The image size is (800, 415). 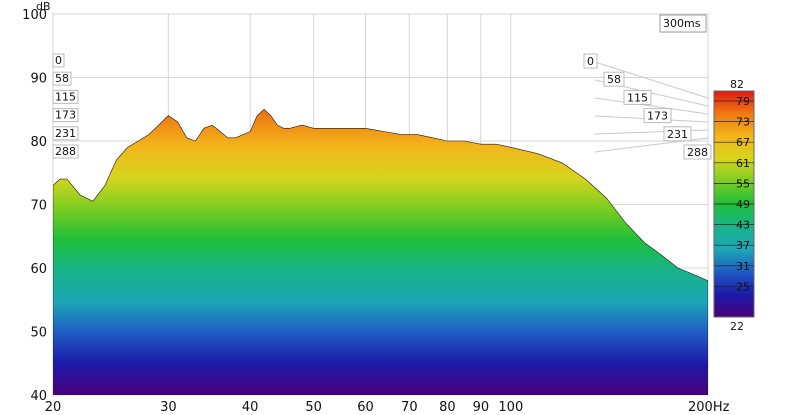 I want to click on colorbar-ticks: 79 73 67 61 55 49 43 37 31 25, so click(x=734, y=194).